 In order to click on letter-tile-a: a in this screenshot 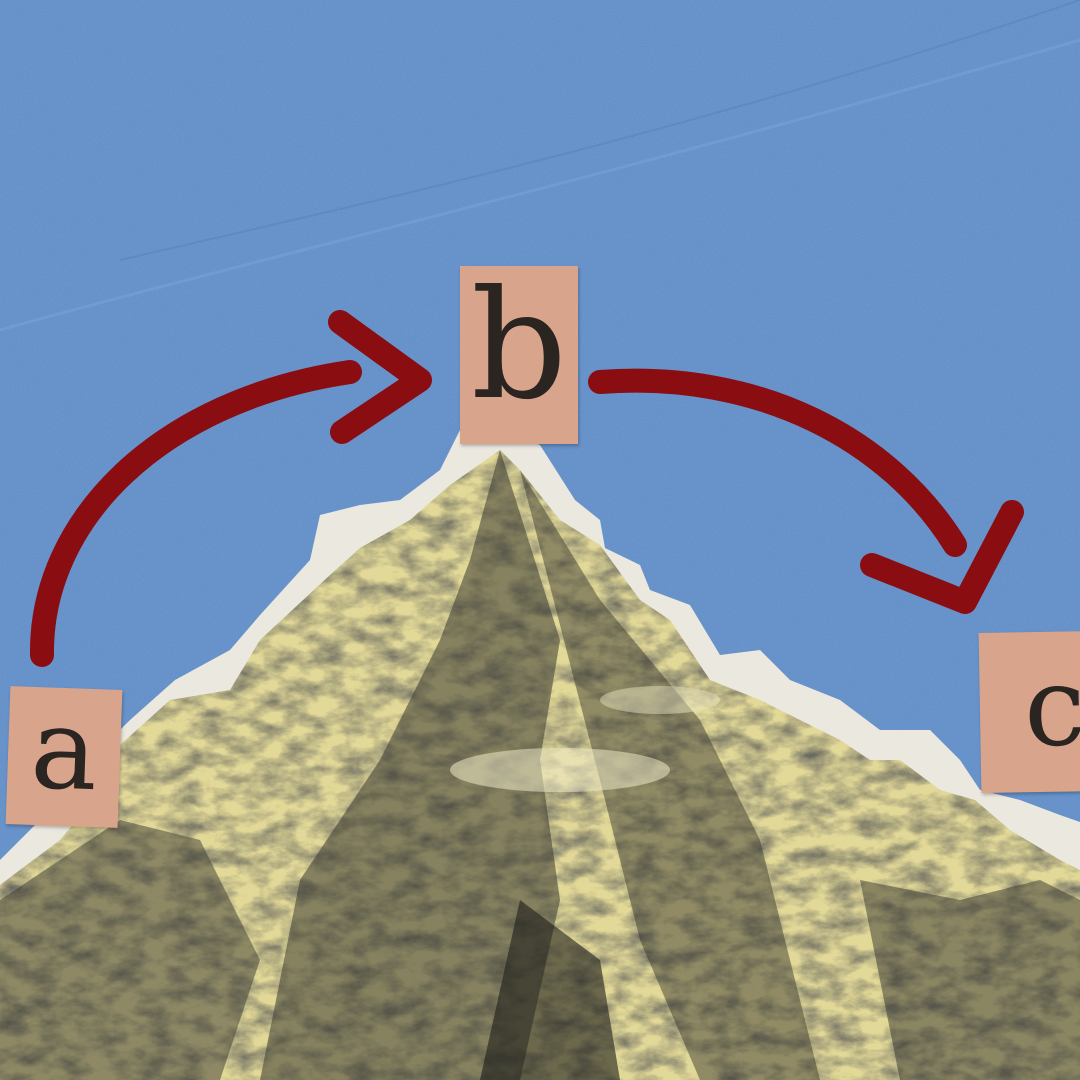, I will do `click(64, 755)`.